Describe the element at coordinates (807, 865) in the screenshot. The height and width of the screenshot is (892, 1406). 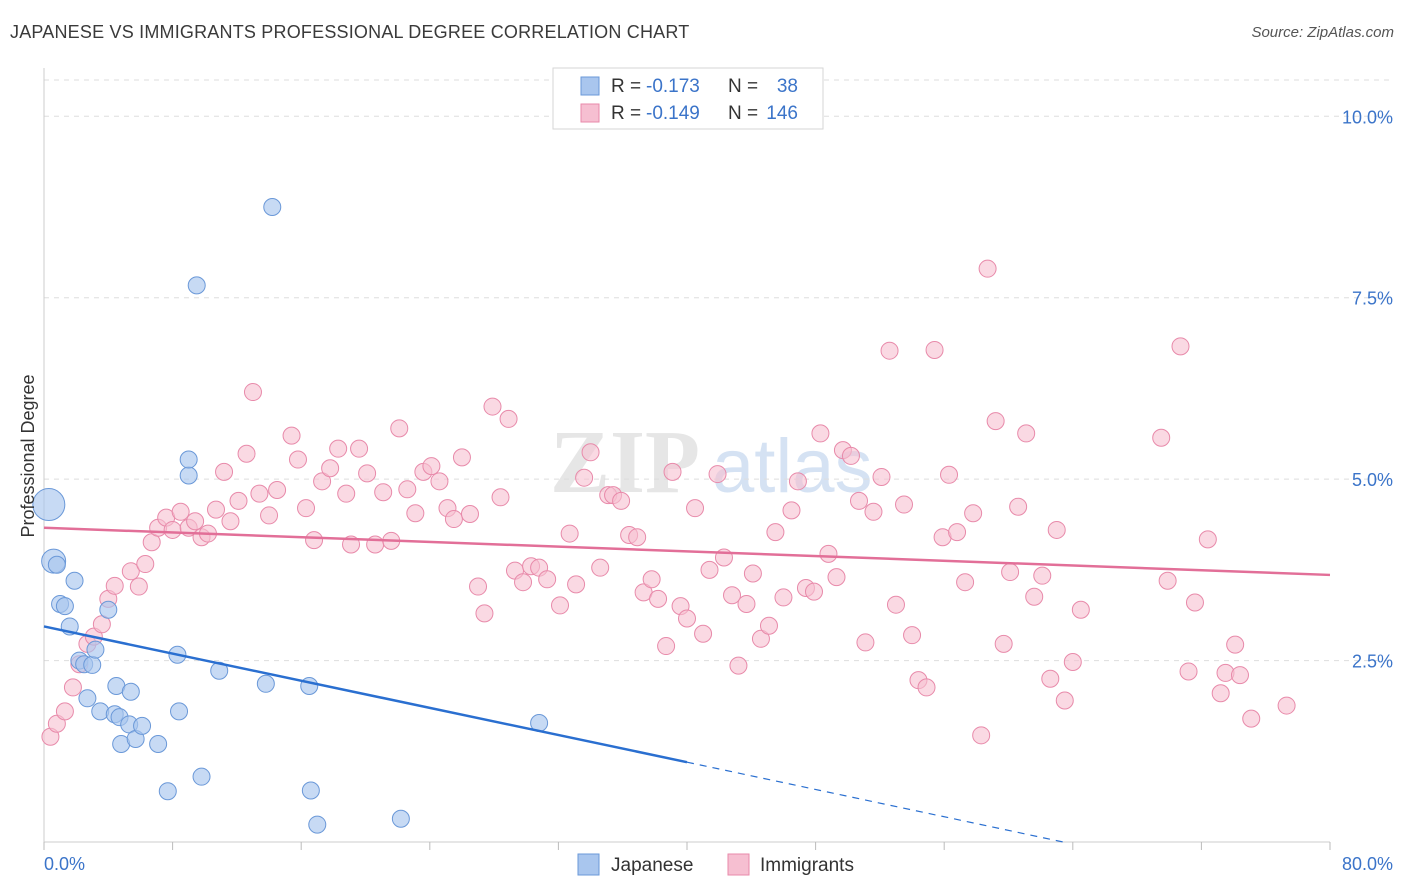
I see `legend-bottom-immigrants-label: Immigrants` at that location.